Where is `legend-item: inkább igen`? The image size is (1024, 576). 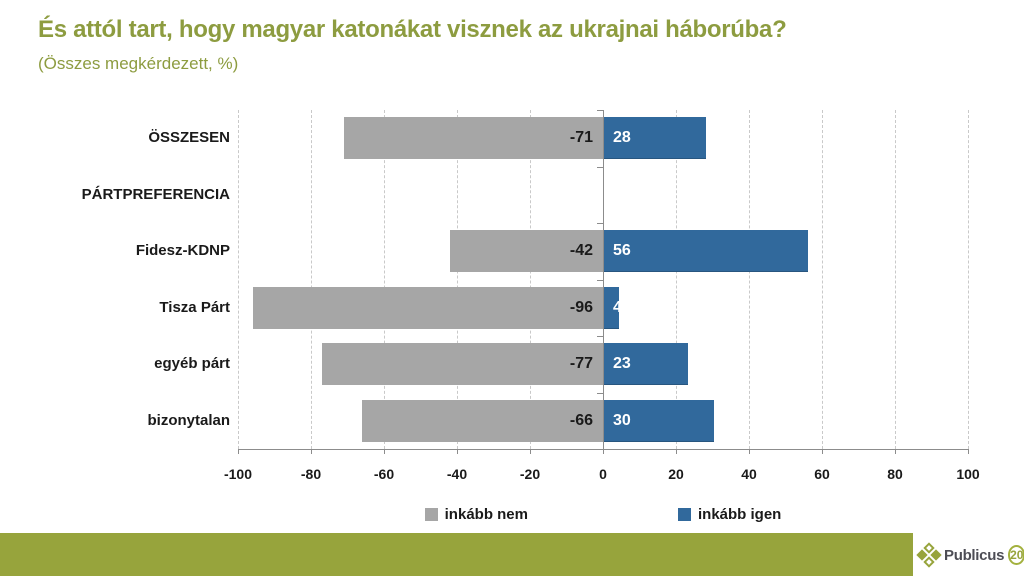 legend-item: inkább igen is located at coordinates (729, 514).